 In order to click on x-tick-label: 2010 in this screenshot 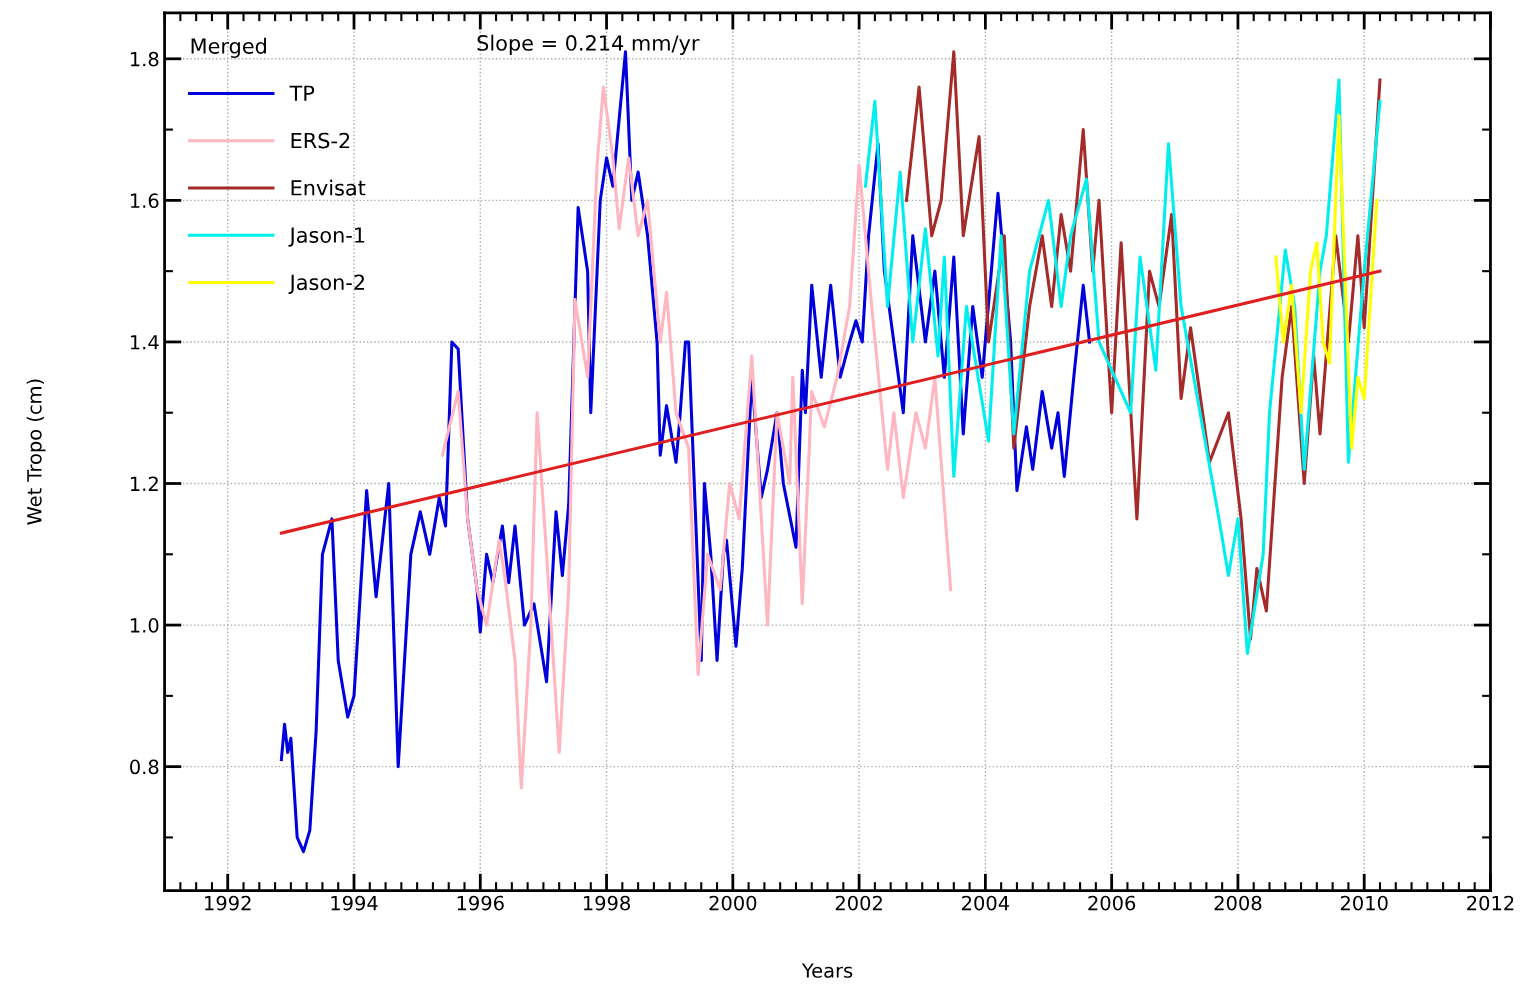, I will do `click(1364, 903)`.